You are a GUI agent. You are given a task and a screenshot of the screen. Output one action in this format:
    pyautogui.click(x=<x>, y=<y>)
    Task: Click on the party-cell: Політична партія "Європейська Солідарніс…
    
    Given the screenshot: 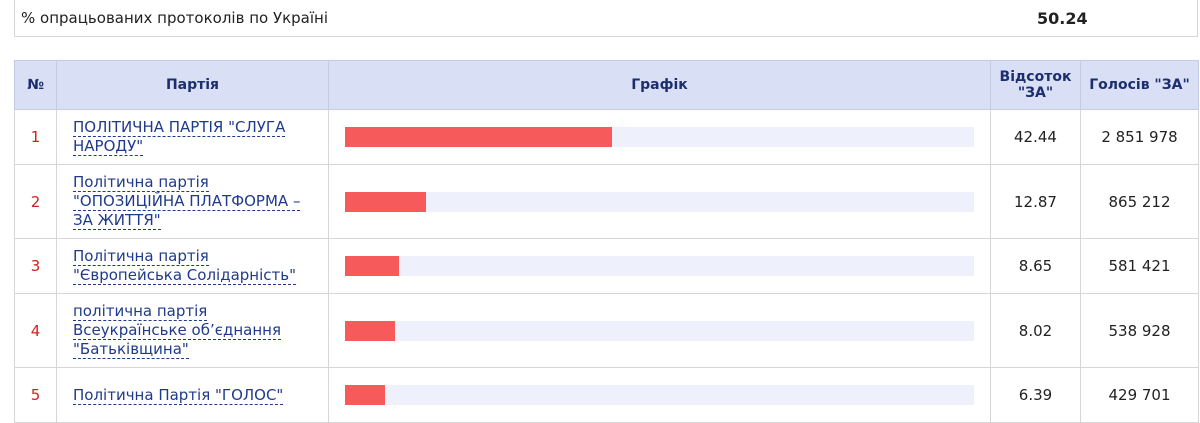 What is the action you would take?
    pyautogui.click(x=192, y=266)
    